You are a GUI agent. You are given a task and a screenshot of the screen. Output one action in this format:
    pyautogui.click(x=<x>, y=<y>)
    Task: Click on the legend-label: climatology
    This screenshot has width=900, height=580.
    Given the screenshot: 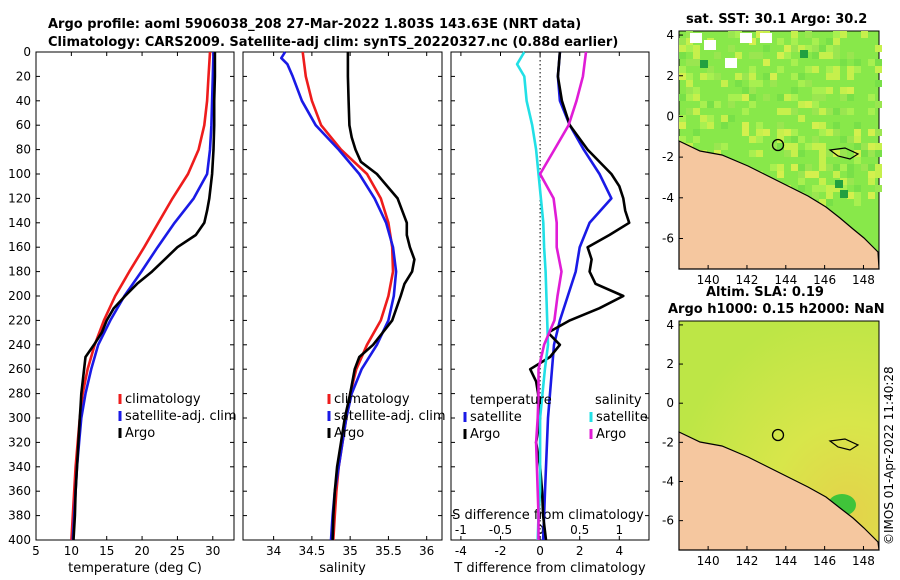 What is the action you would take?
    pyautogui.click(x=372, y=399)
    